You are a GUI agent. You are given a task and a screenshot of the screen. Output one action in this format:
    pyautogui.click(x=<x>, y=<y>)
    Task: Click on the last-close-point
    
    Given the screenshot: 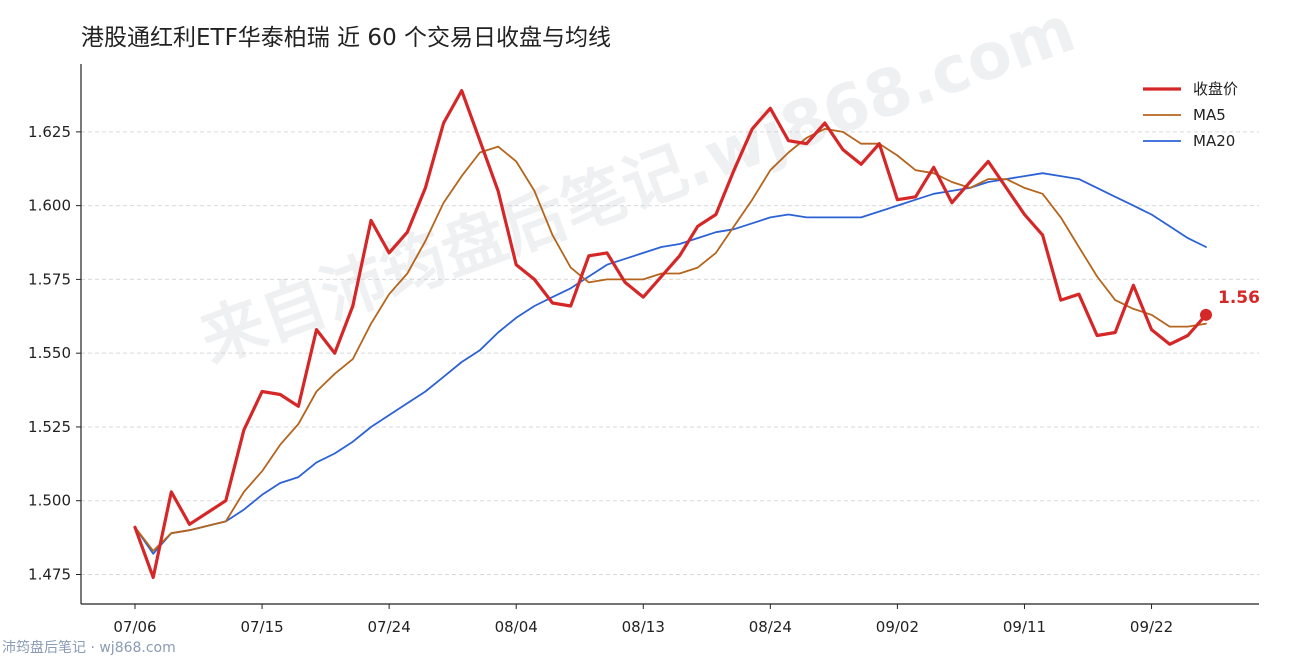 What is the action you would take?
    pyautogui.click(x=1206, y=314)
    